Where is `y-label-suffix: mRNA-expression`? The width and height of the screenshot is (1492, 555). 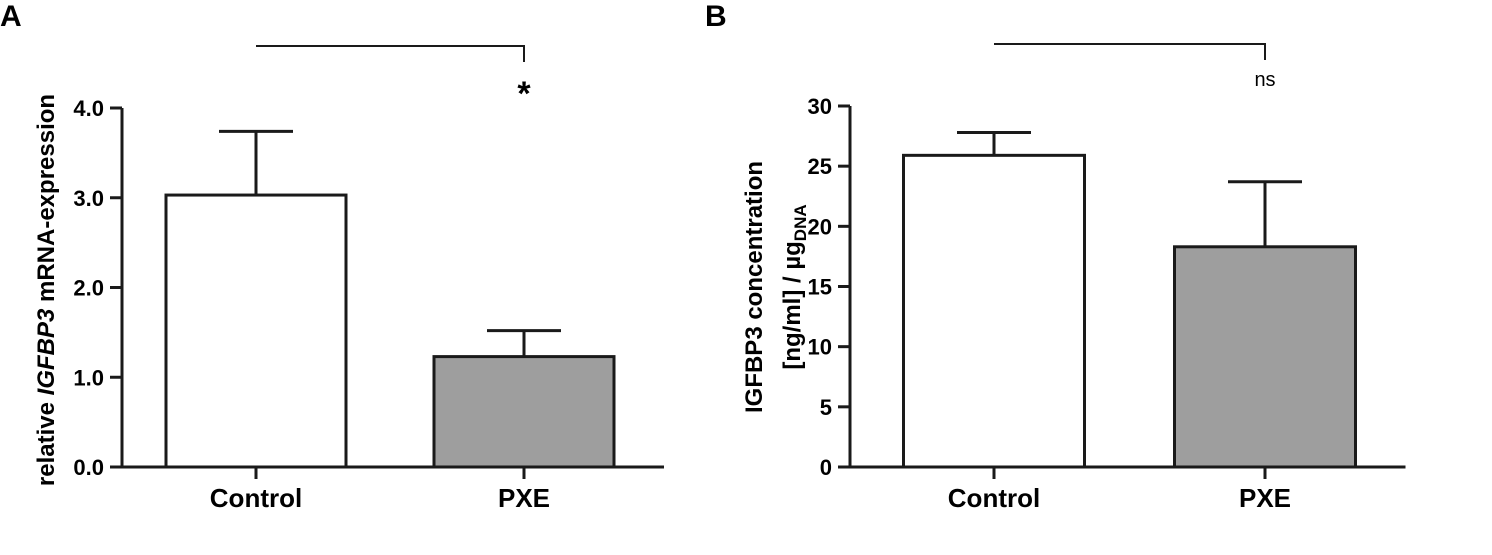
y-label-suffix: mRNA-expression is located at coordinates (46, 201).